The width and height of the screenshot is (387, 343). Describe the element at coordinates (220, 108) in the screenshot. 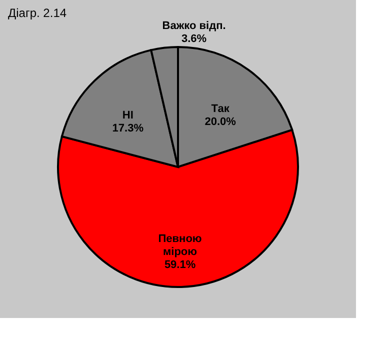

I see `slice-label: Так` at that location.